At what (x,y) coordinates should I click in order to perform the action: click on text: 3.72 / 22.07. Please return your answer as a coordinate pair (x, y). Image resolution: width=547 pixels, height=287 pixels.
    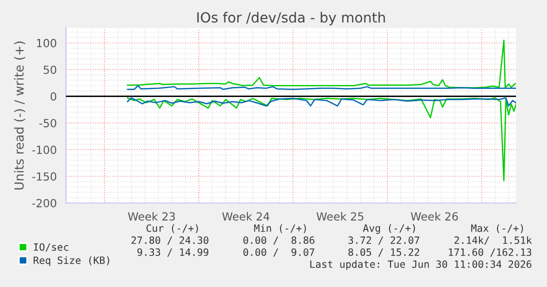
    Looking at the image, I should click on (384, 240).